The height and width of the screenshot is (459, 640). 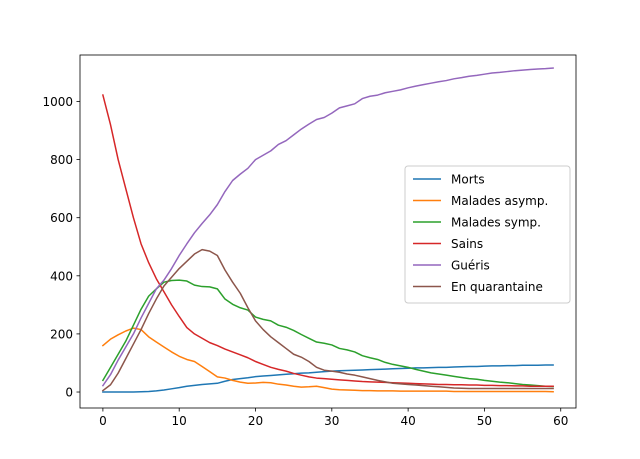 What do you see at coordinates (470, 266) in the screenshot?
I see `legend-label-4: Guéris` at bounding box center [470, 266].